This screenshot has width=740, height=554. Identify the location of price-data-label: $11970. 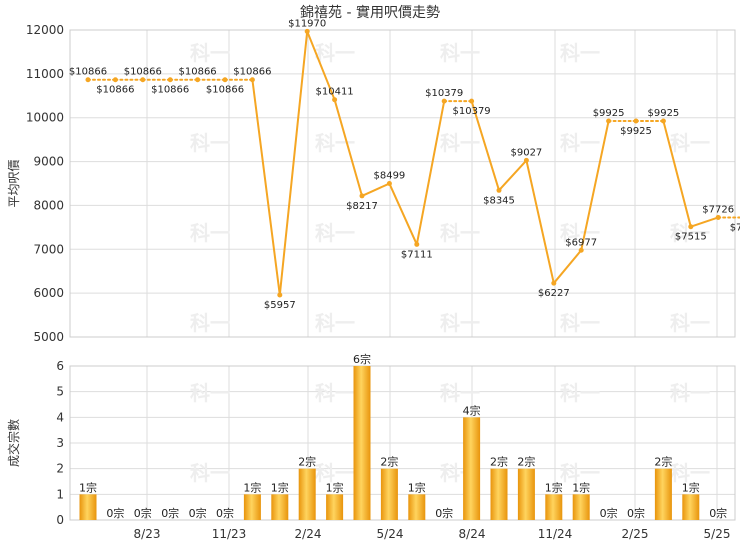
(307, 23).